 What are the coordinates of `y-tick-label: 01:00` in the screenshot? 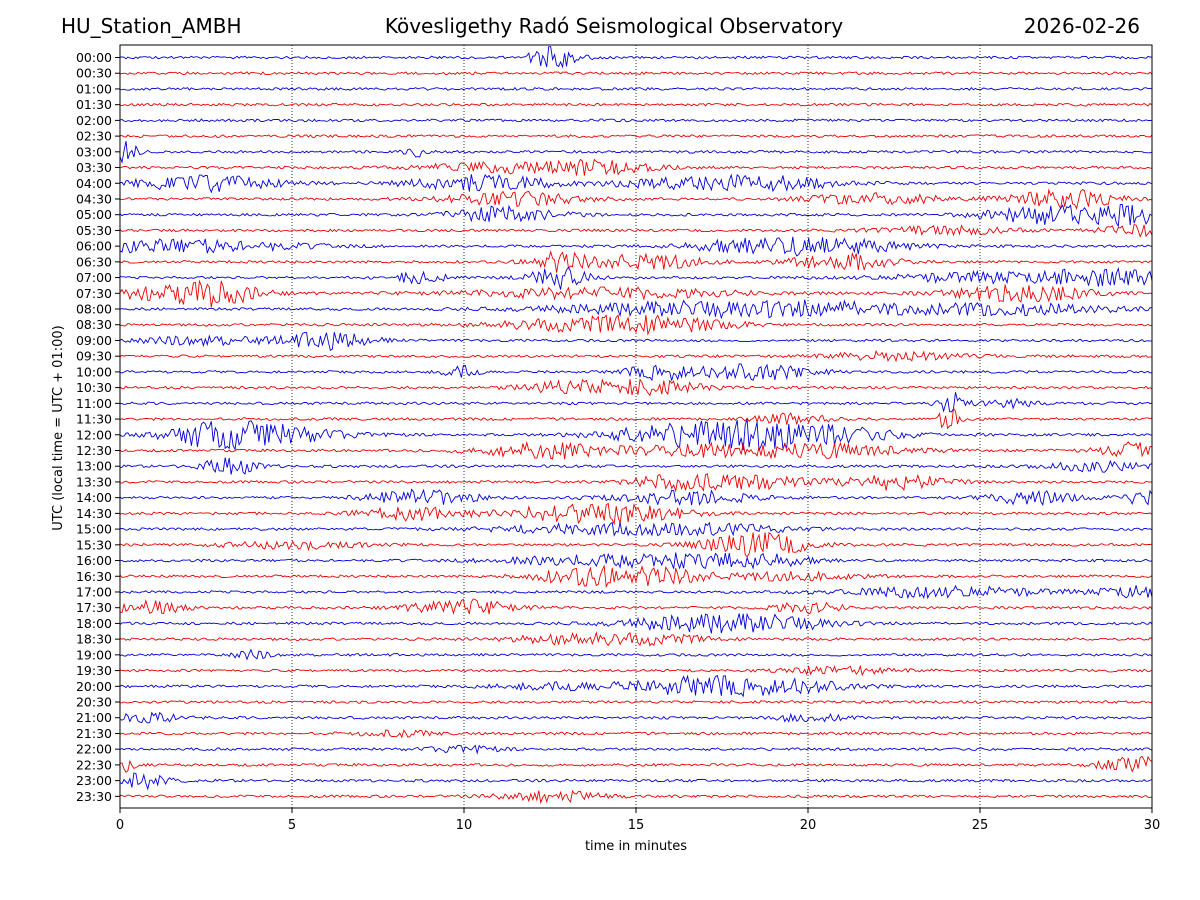 It's located at (94, 88).